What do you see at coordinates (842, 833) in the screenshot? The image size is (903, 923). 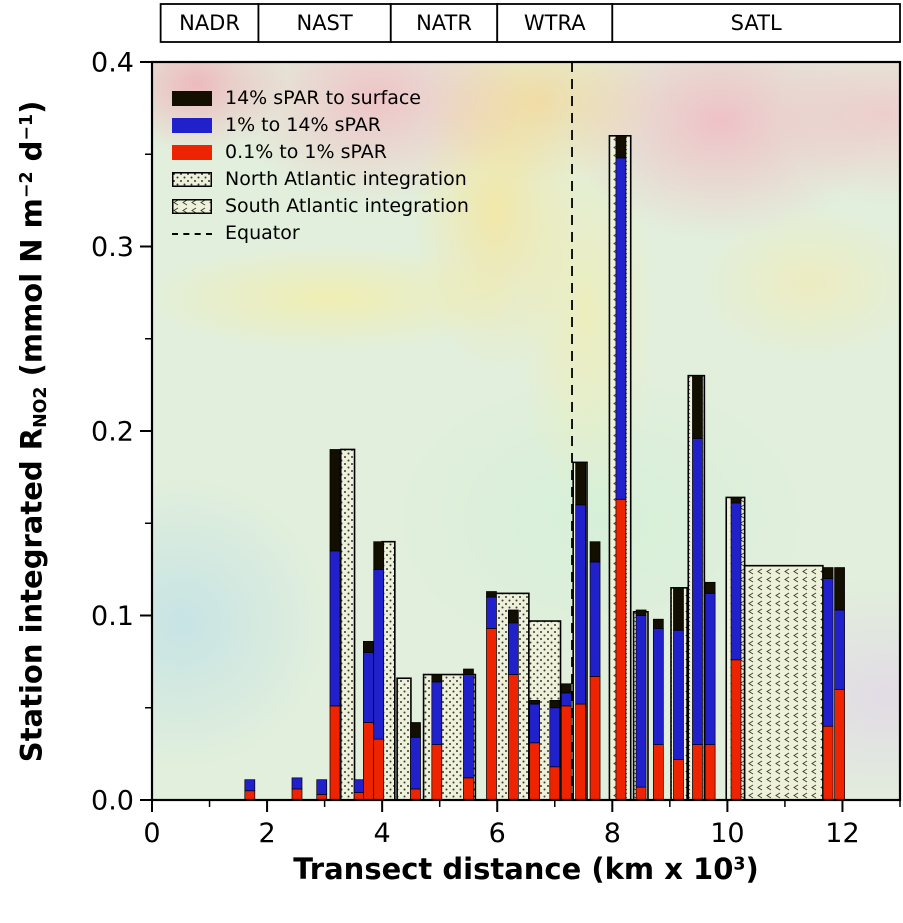 I see `x-tick-label: 12` at bounding box center [842, 833].